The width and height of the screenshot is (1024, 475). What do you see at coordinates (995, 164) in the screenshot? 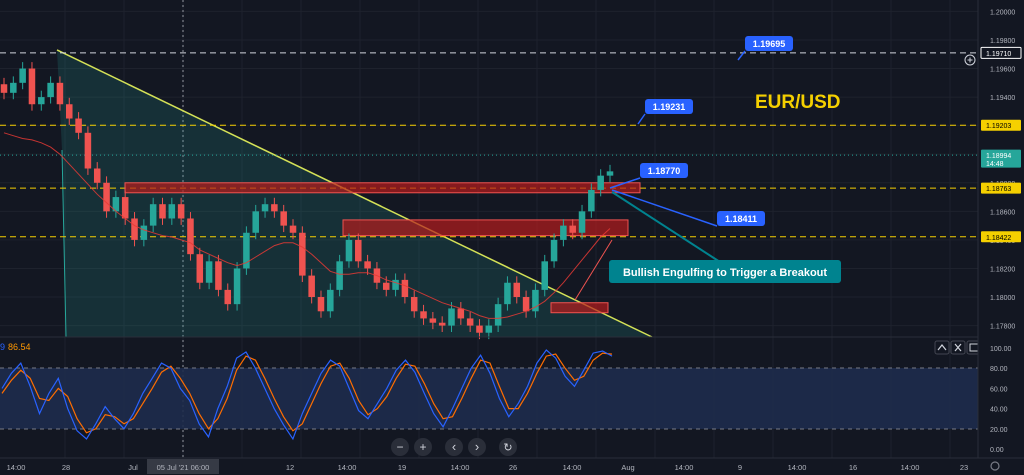
I see `price-tag-countdown: 14:48` at bounding box center [995, 164].